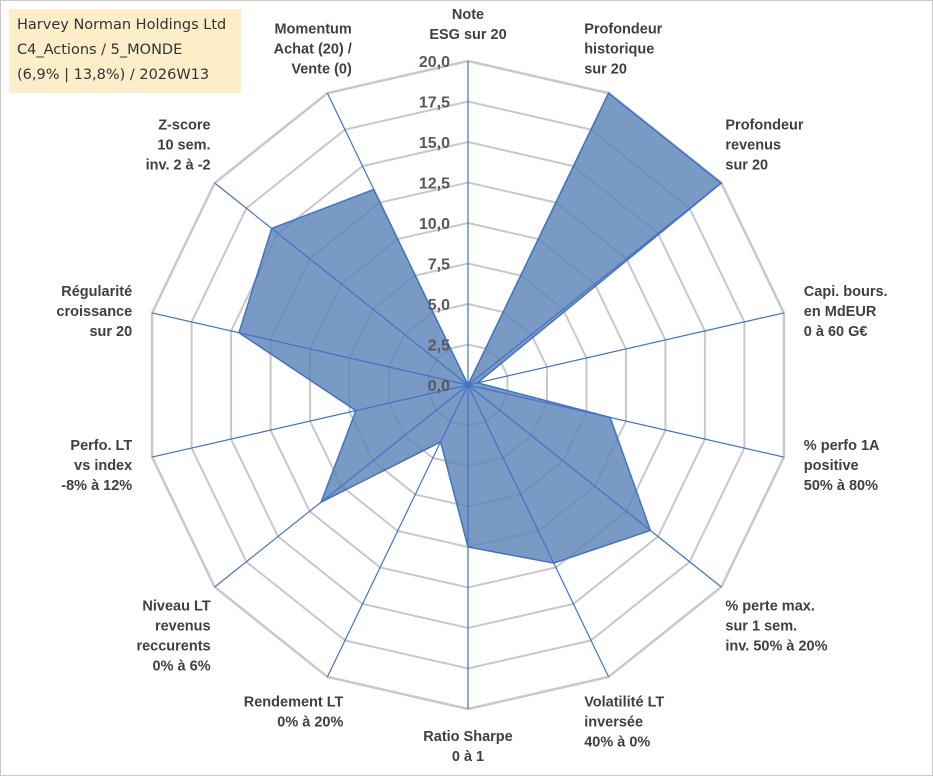 The width and height of the screenshot is (933, 776). Describe the element at coordinates (776, 647) in the screenshot. I see `axis-label-line: inv. 50% à 20%` at that location.